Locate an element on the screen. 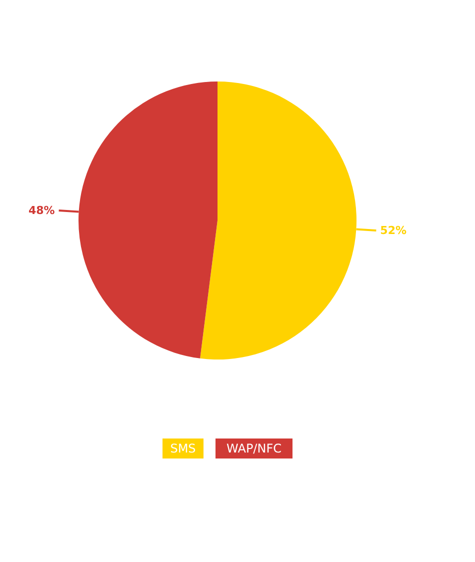 The image size is (475, 562). legend-label: WAP/NFC is located at coordinates (254, 449).